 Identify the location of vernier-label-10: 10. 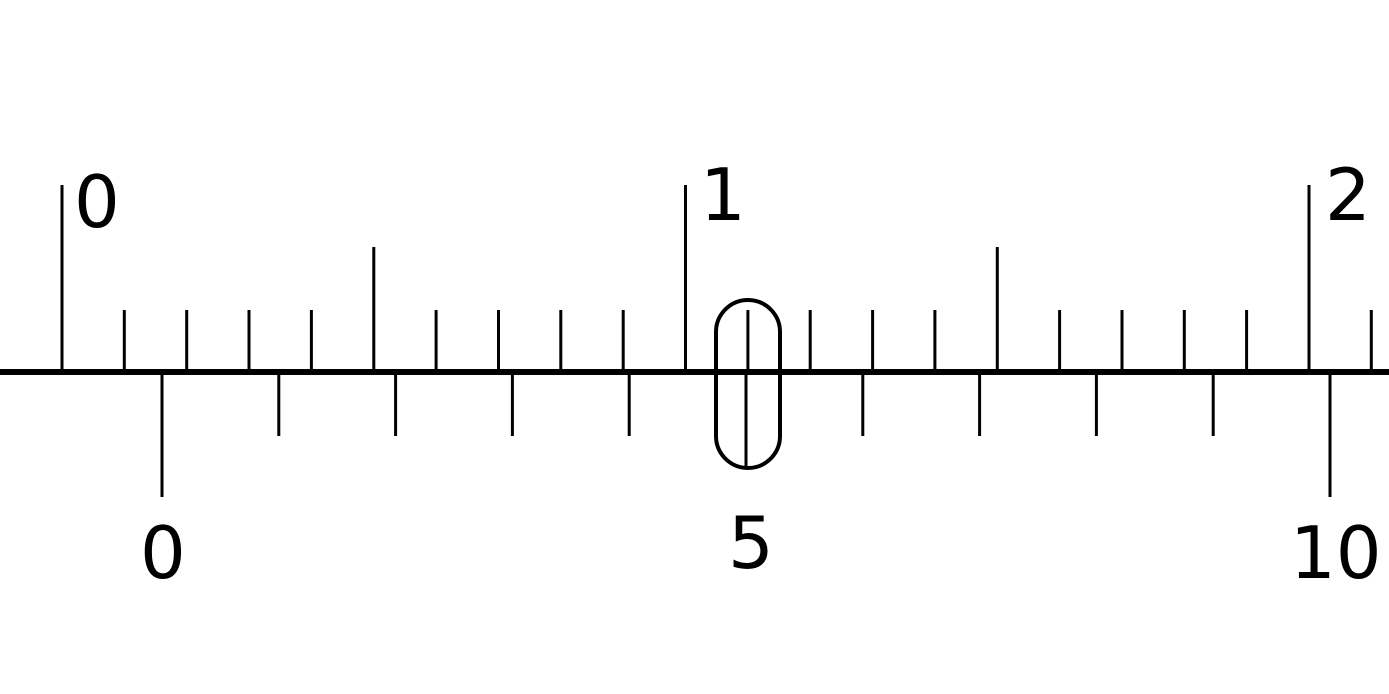
(1336, 553).